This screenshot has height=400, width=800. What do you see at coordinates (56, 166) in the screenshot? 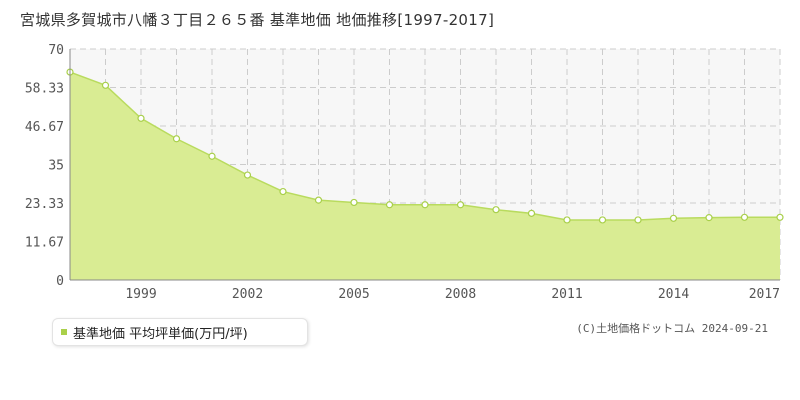
I see `y-tick-label-3: 35` at bounding box center [56, 166].